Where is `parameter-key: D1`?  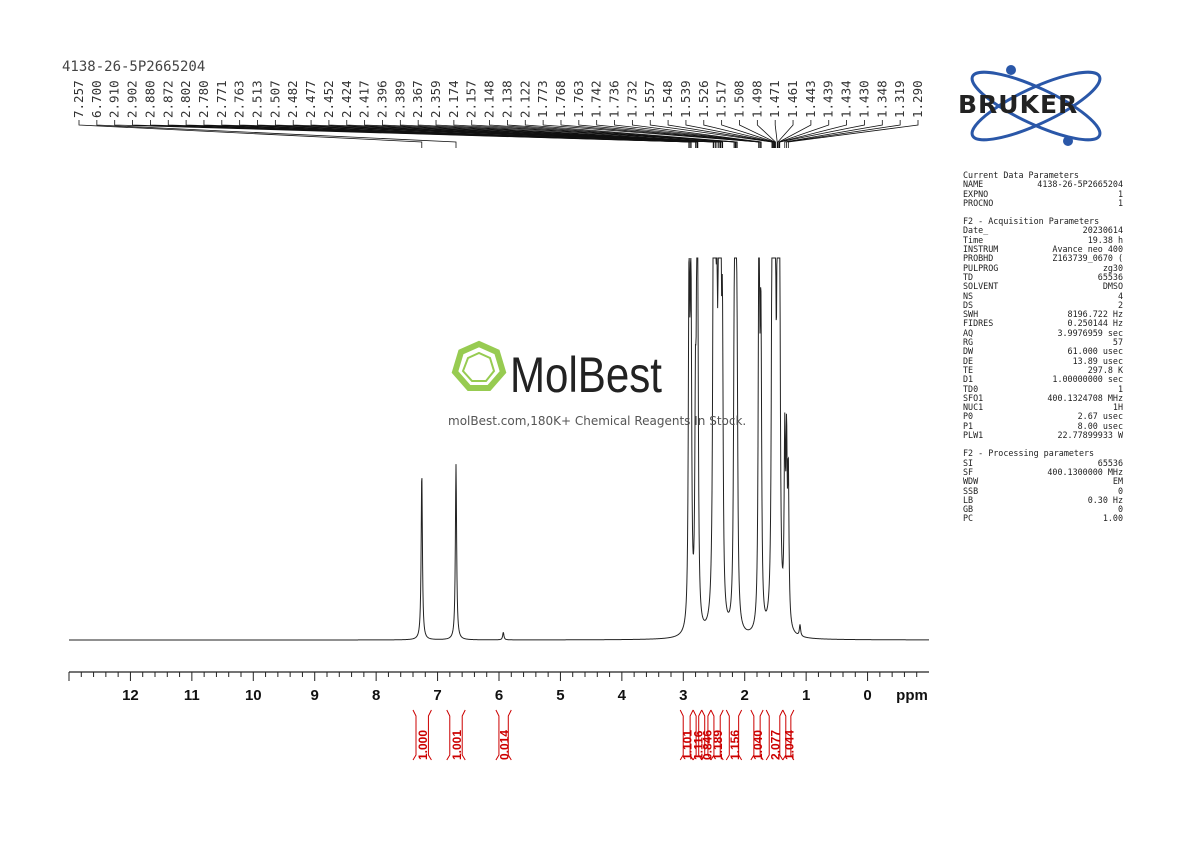 parameter-key: D1 is located at coordinates (968, 379).